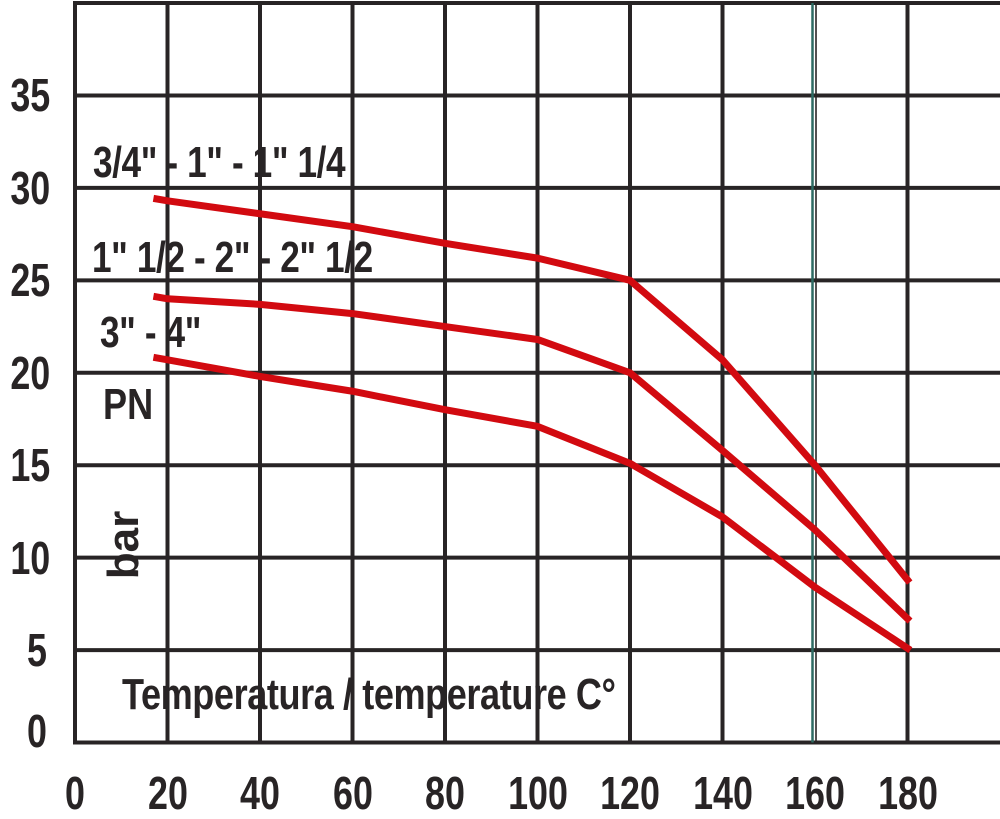 Image resolution: width=1000 pixels, height=819 pixels. What do you see at coordinates (445, 793) in the screenshot?
I see `x-tick-label: 80` at bounding box center [445, 793].